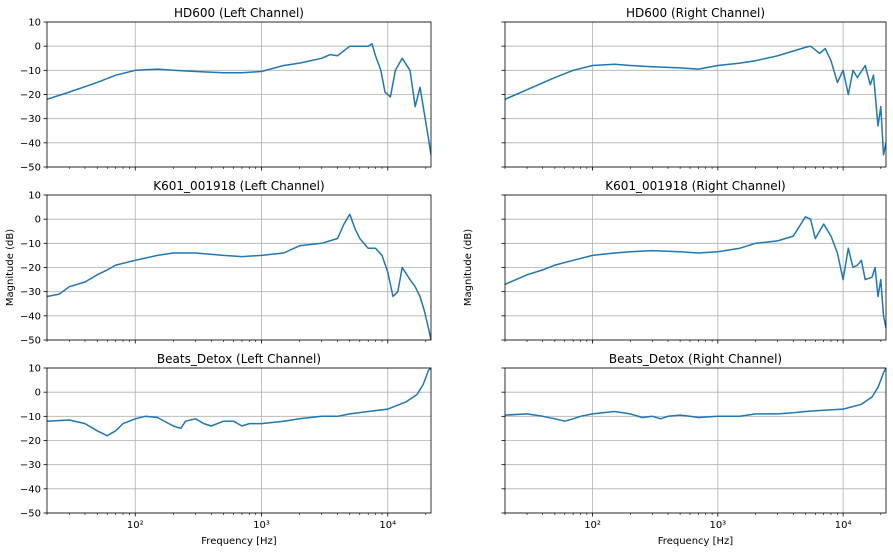  What do you see at coordinates (239, 359) in the screenshot?
I see `subplot-title: Beats_Detox (Left Channel)` at bounding box center [239, 359].